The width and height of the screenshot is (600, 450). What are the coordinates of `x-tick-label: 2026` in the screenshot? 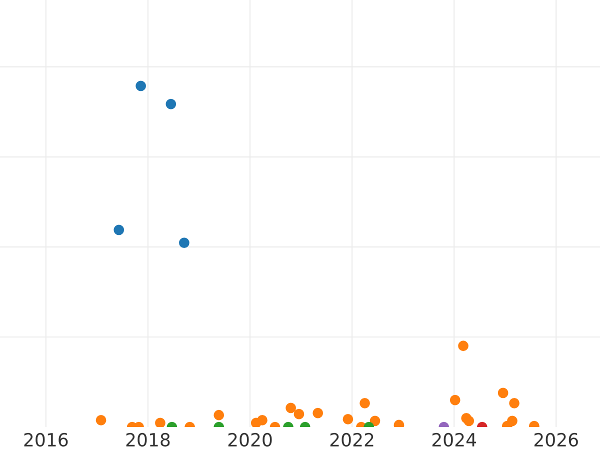 It's located at (556, 439).